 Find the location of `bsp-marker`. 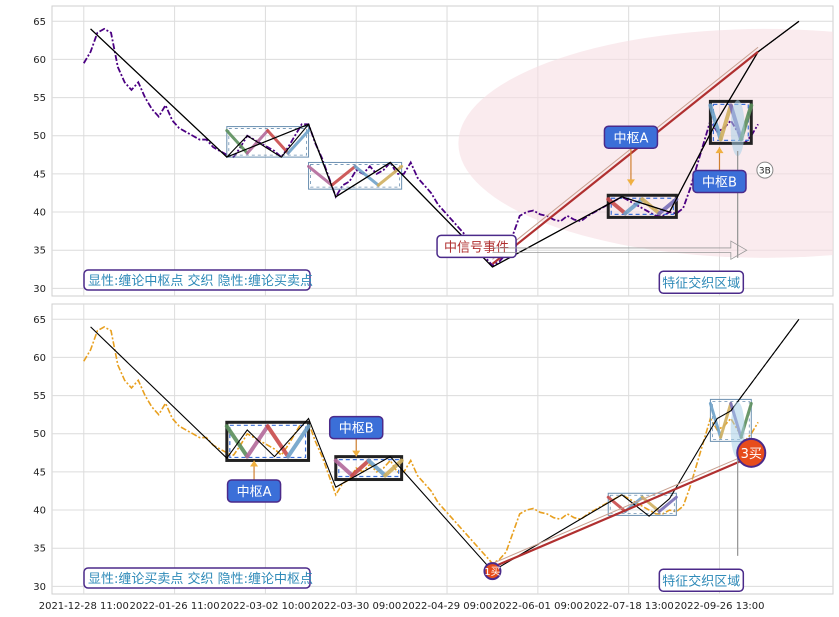

bsp-marker is located at coordinates (492, 571).